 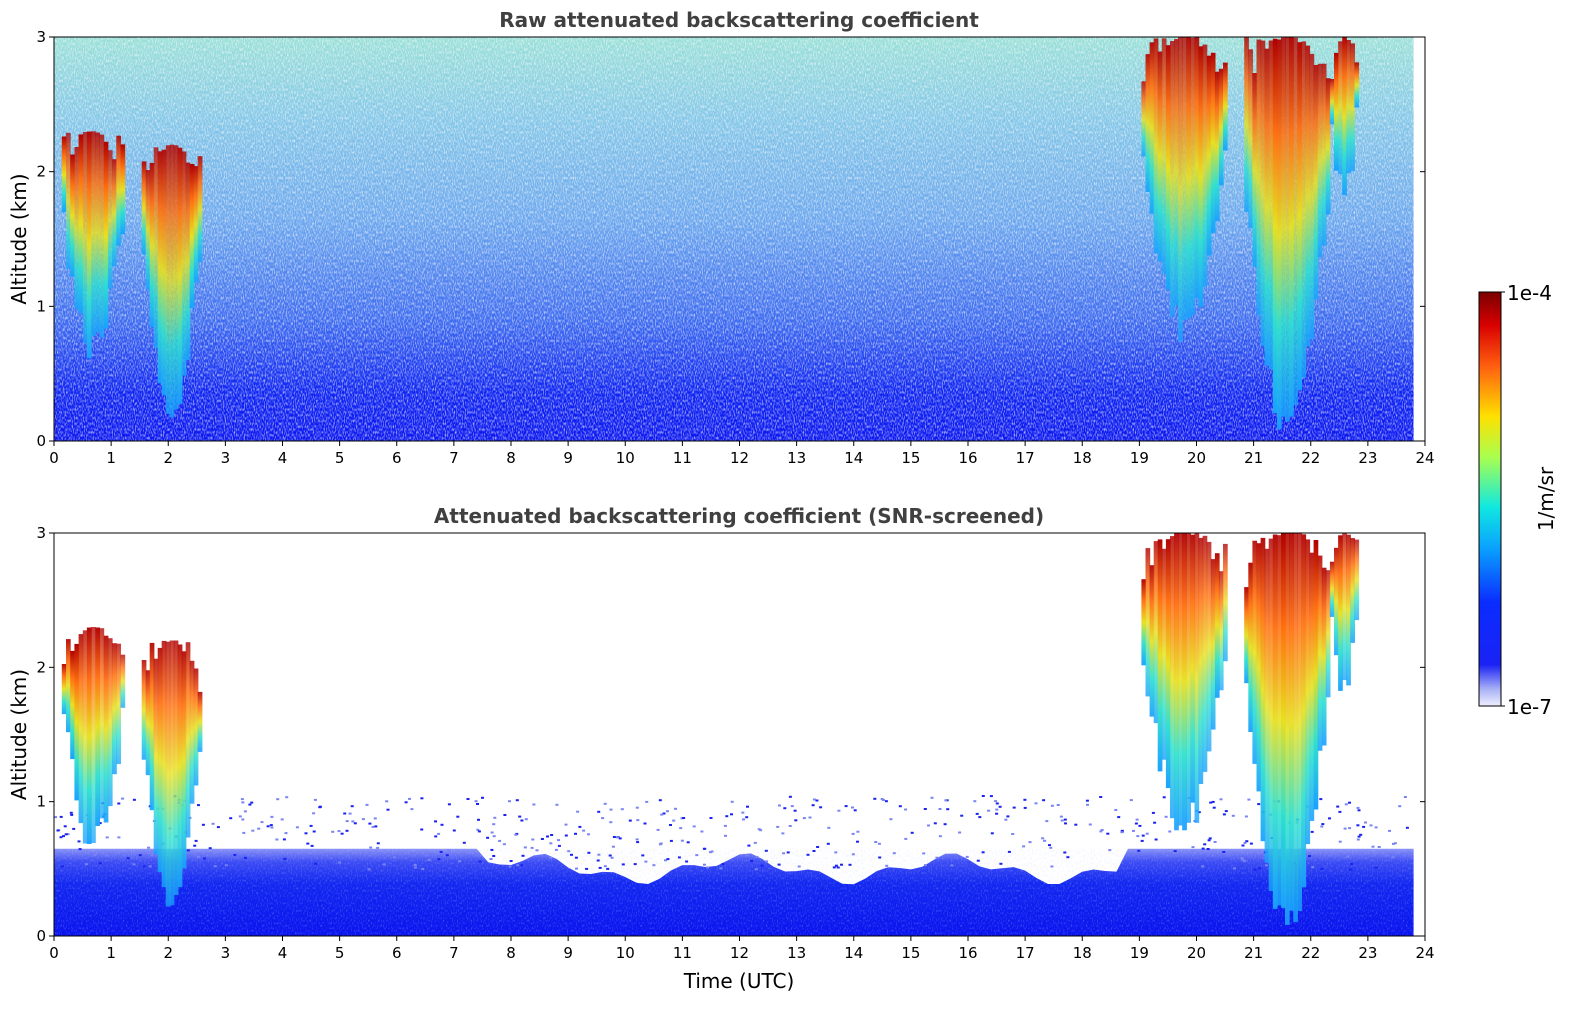 I want to click on x-tick-label: 10, so click(x=625, y=458).